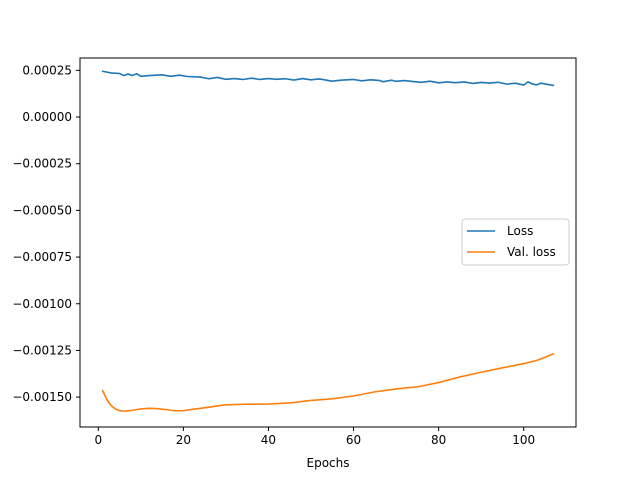  What do you see at coordinates (42, 350) in the screenshot?
I see `y-tick-label: −0.00125` at bounding box center [42, 350].